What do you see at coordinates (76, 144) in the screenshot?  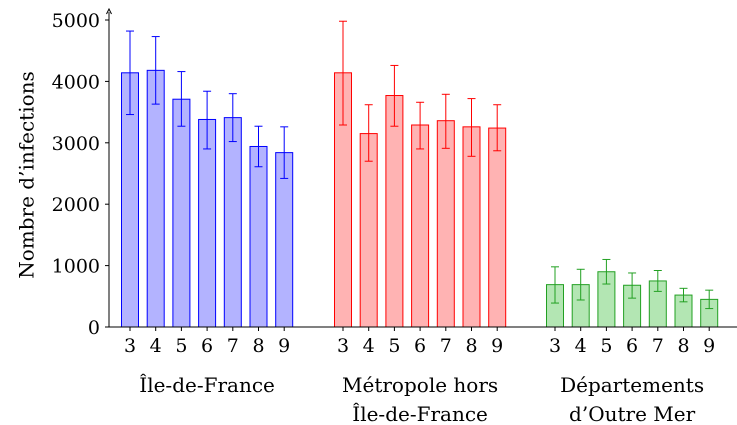 I see `y-tick-label: 3000` at bounding box center [76, 144].